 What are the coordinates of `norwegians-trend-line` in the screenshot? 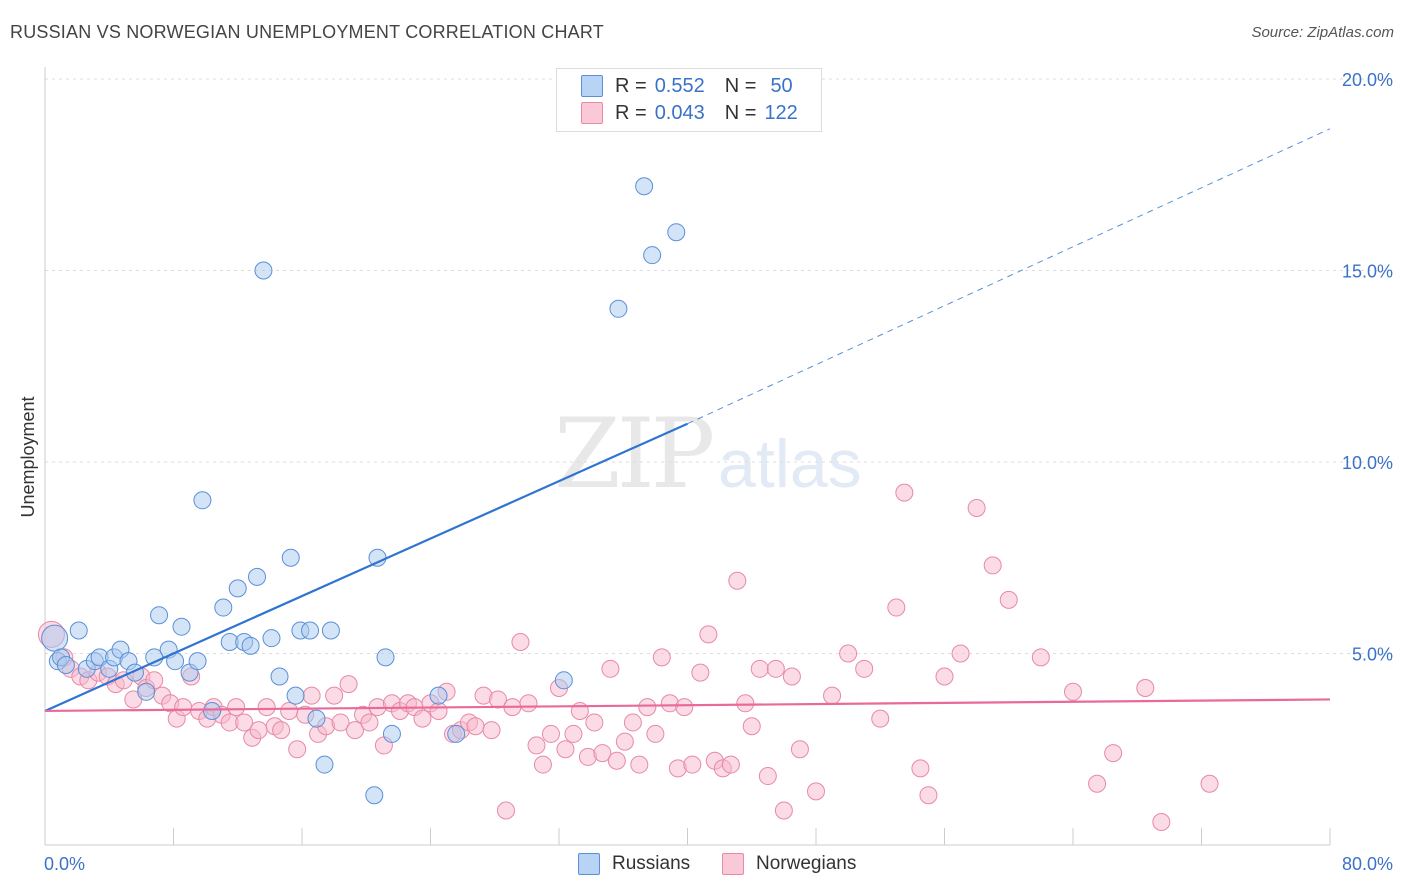 It's located at (687, 705).